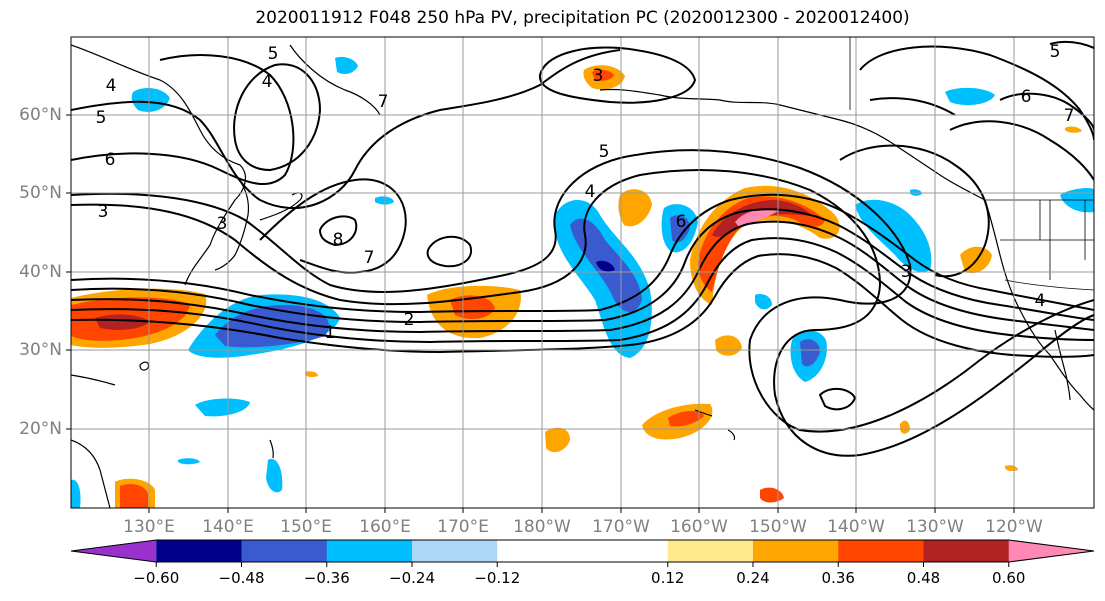  I want to click on country-borders, so click(971, 164).